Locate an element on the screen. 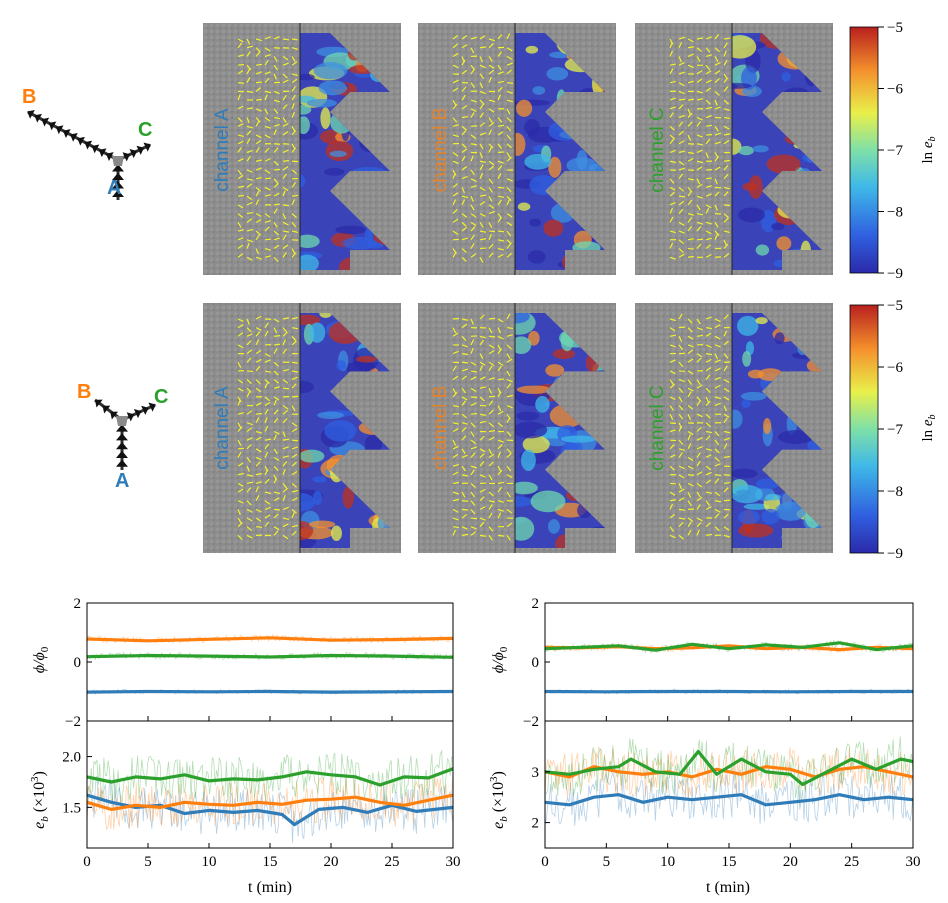 This screenshot has height=903, width=948. raw-trace-C is located at coordinates (729, 770).